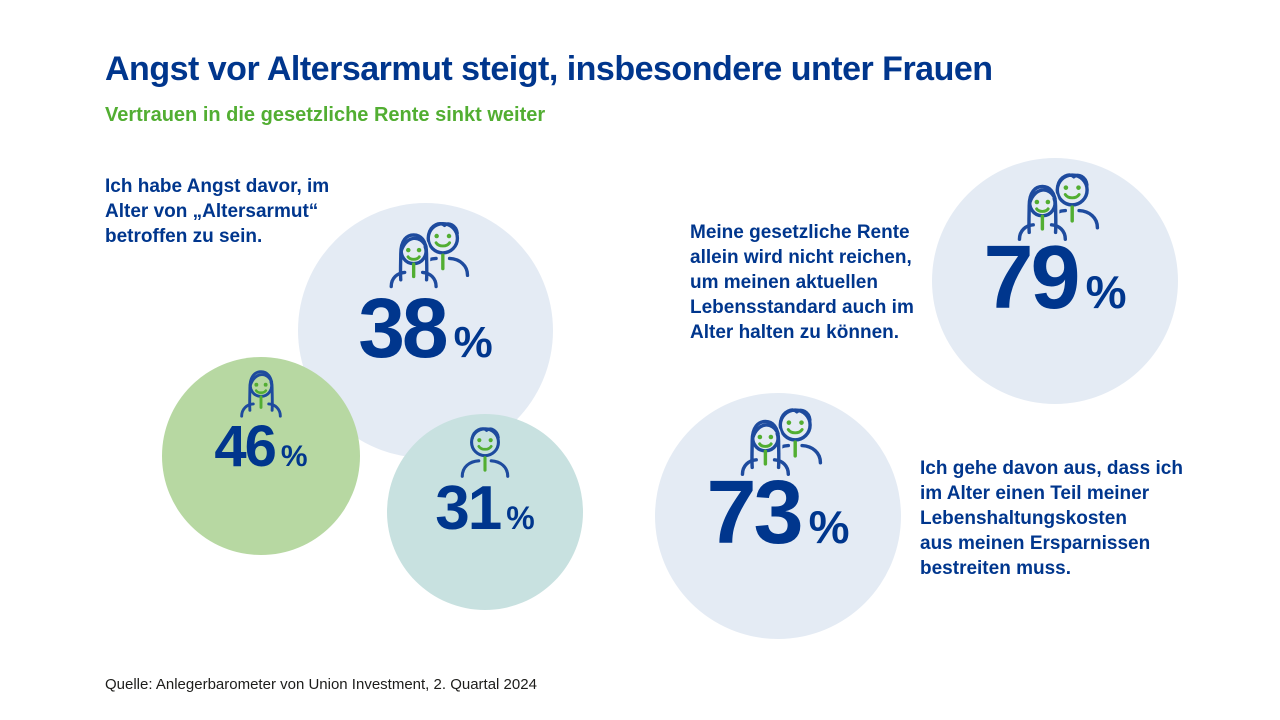  I want to click on man-icon, so click(485, 451).